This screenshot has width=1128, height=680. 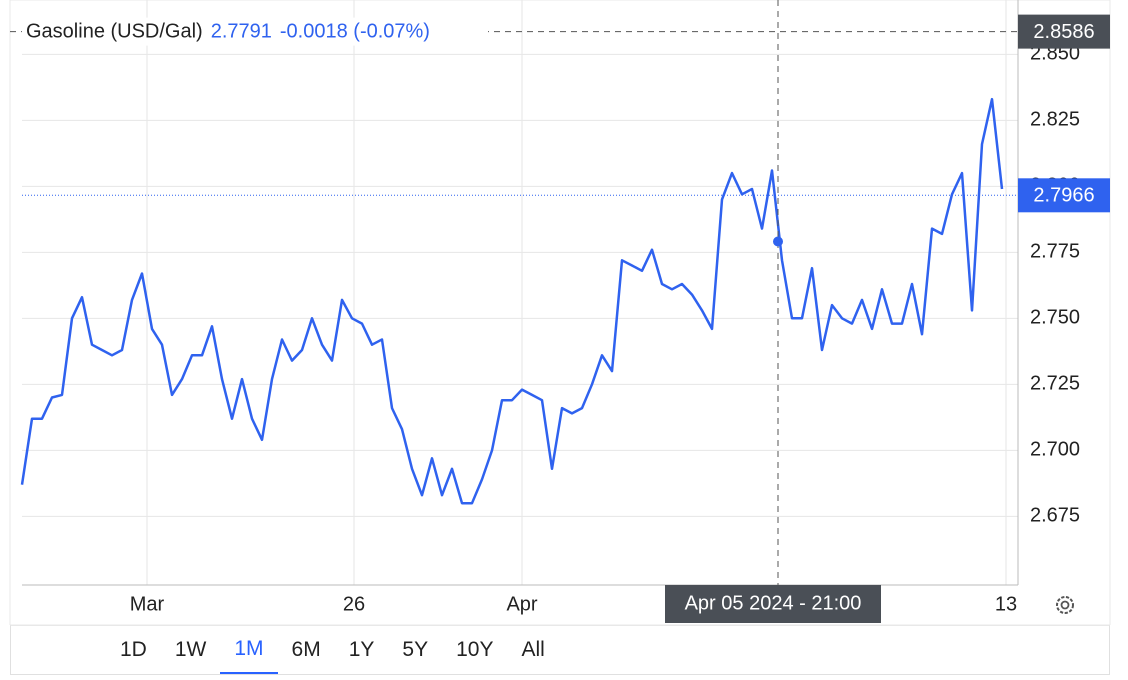 What do you see at coordinates (778, 241) in the screenshot?
I see `crosshair-dot` at bounding box center [778, 241].